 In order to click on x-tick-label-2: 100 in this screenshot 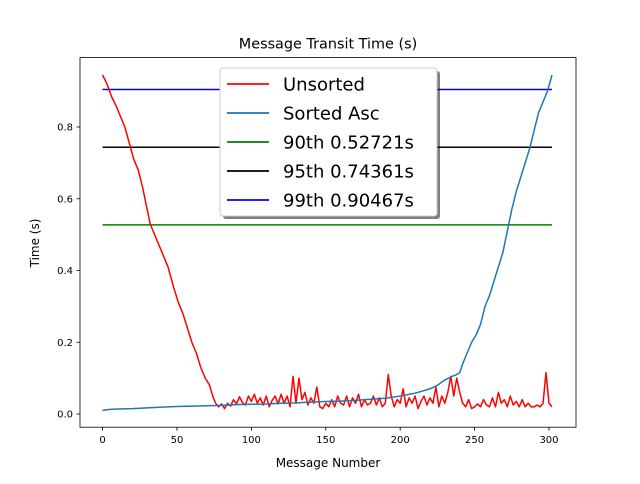, I will do `click(251, 440)`.